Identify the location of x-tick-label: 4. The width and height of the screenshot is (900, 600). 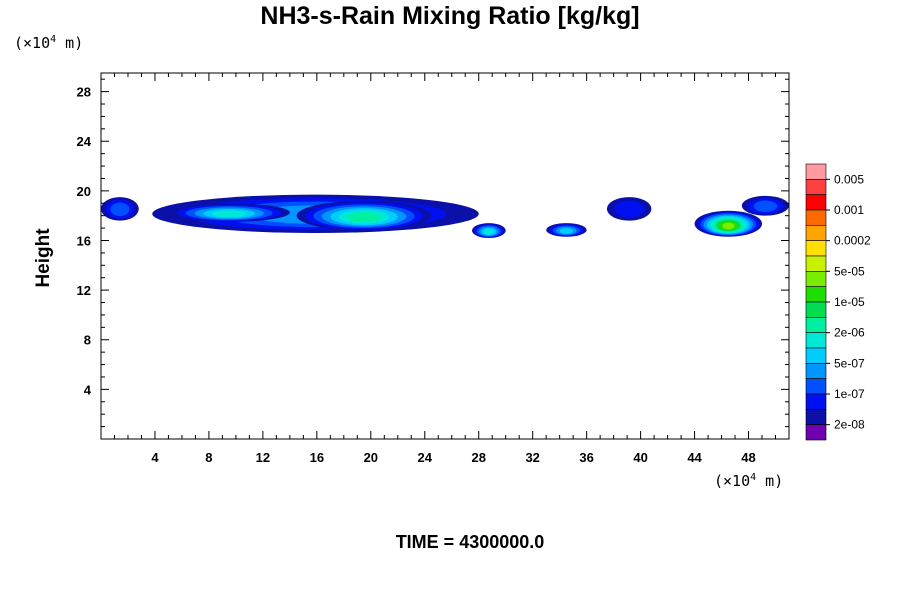
(155, 457).